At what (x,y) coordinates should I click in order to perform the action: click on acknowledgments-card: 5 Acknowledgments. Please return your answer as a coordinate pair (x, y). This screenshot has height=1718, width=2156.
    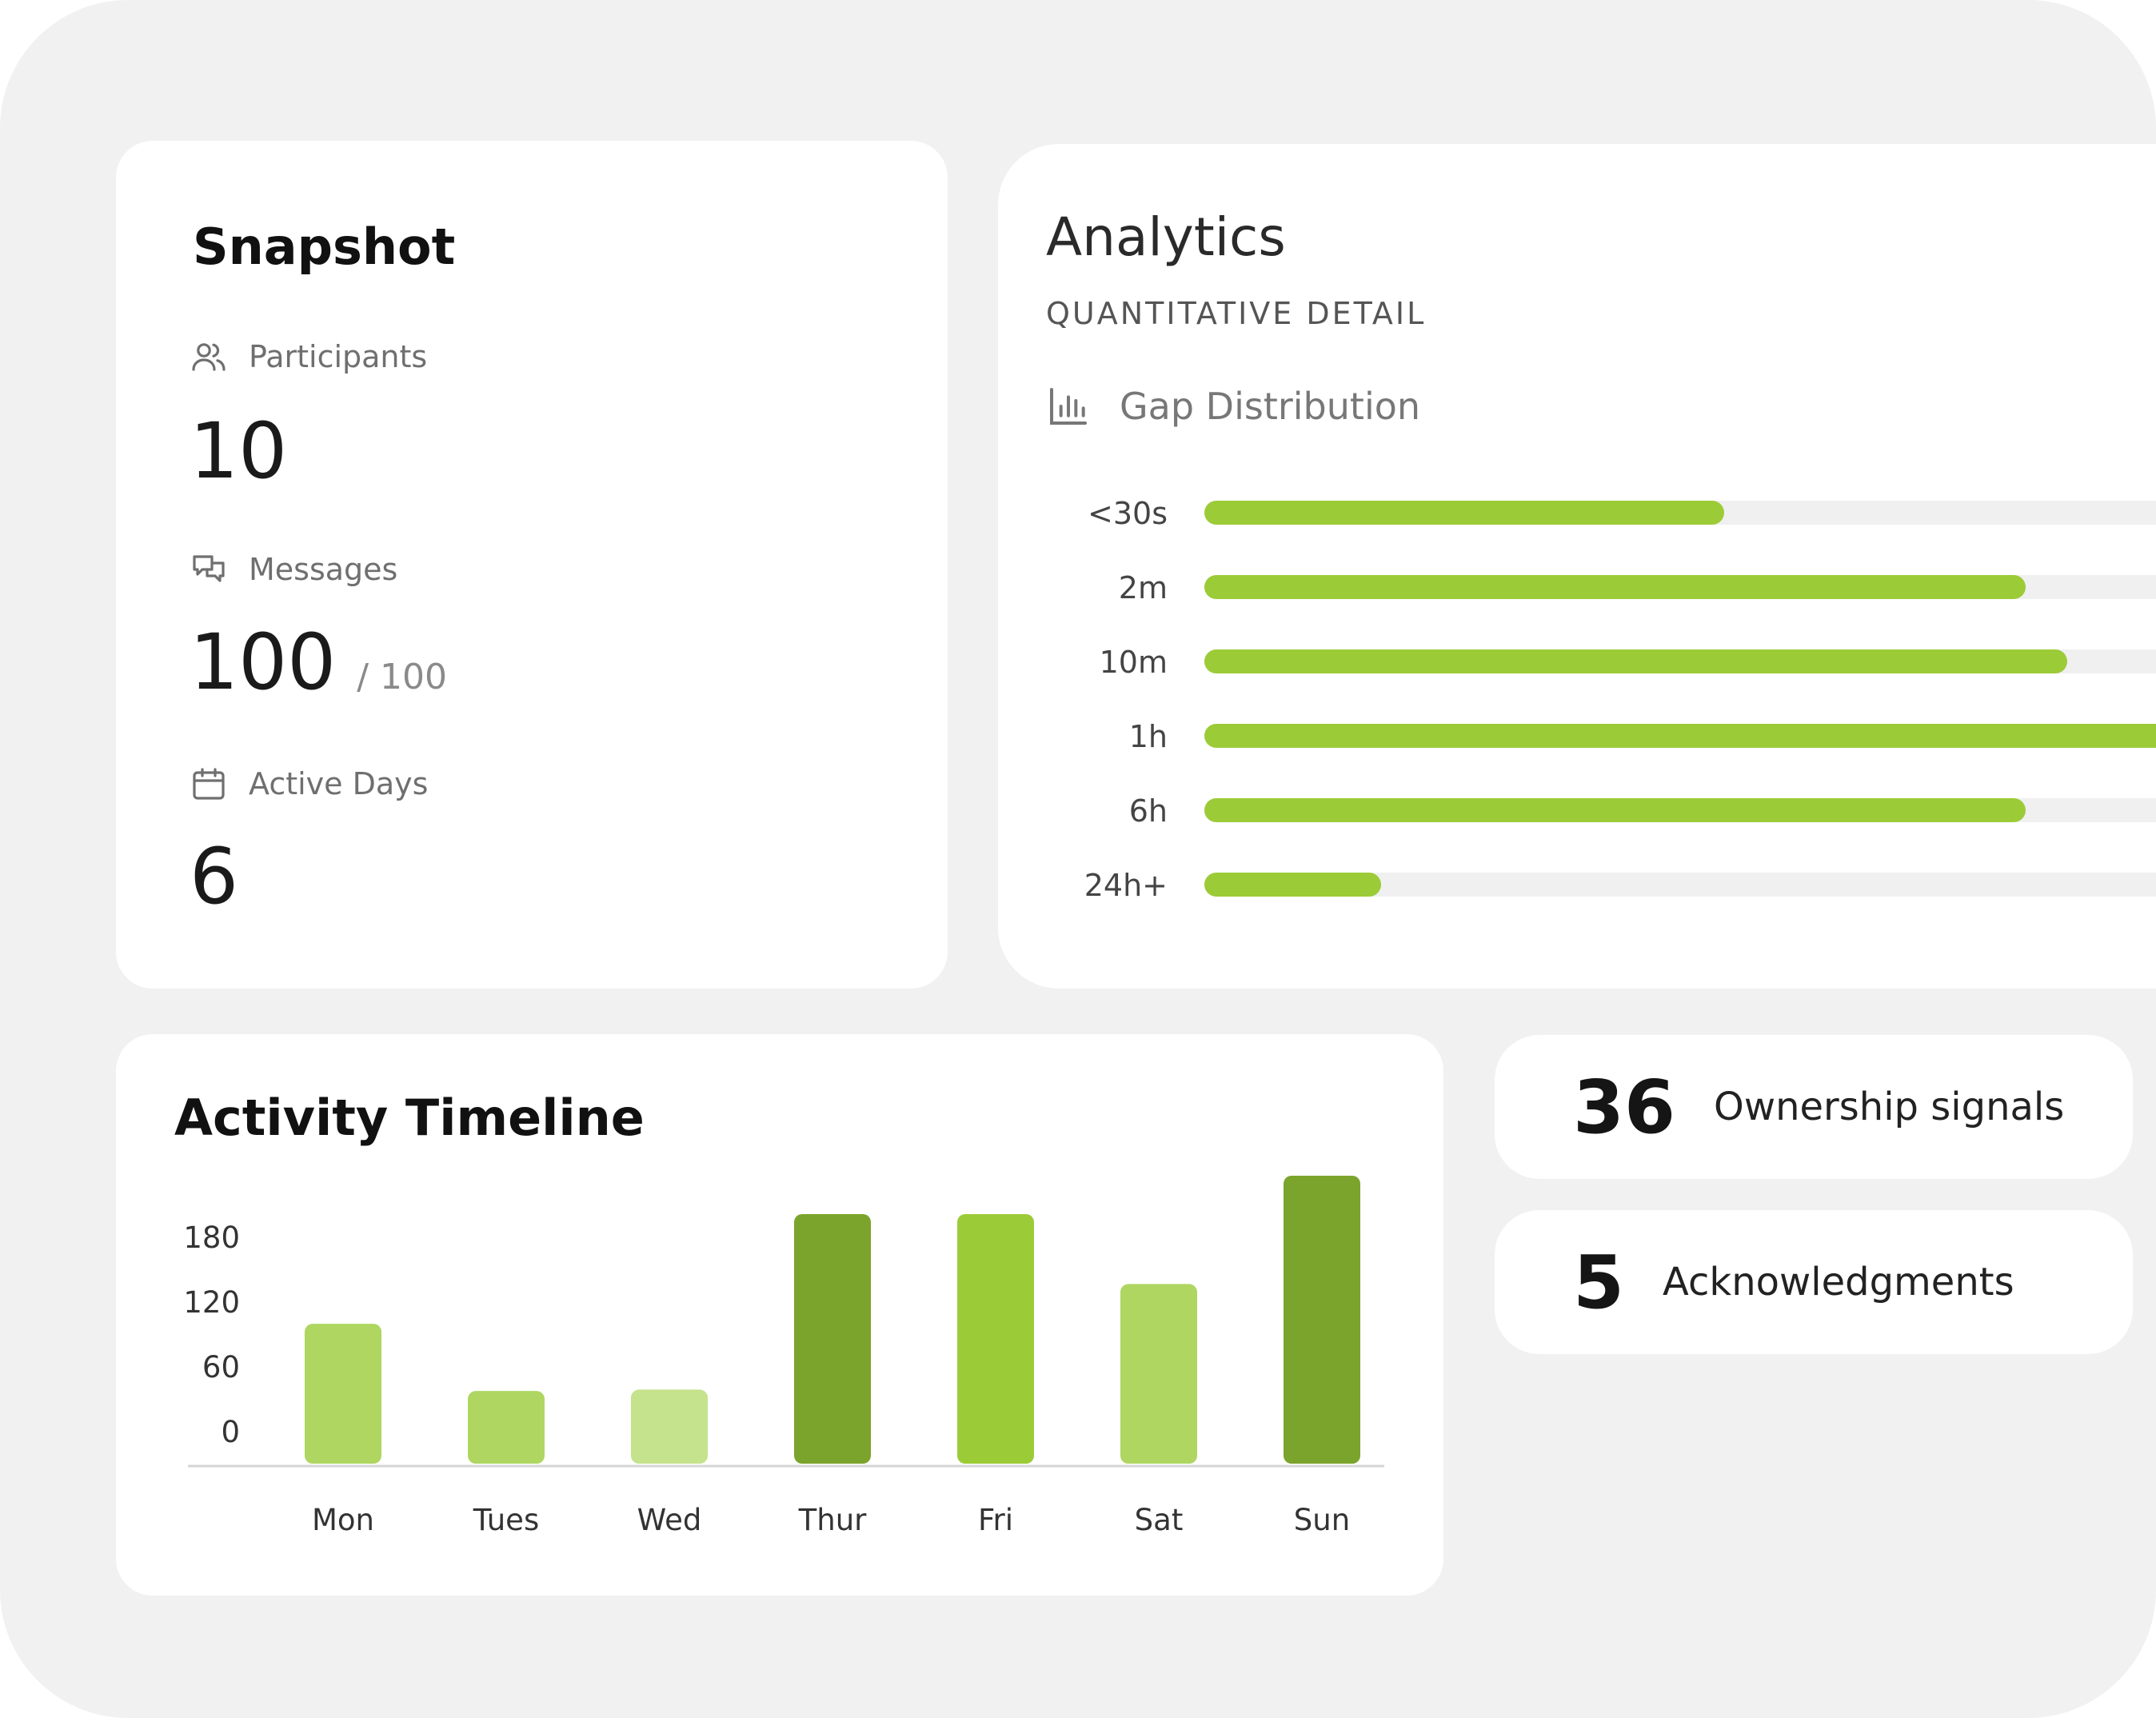
    Looking at the image, I should click on (1814, 1282).